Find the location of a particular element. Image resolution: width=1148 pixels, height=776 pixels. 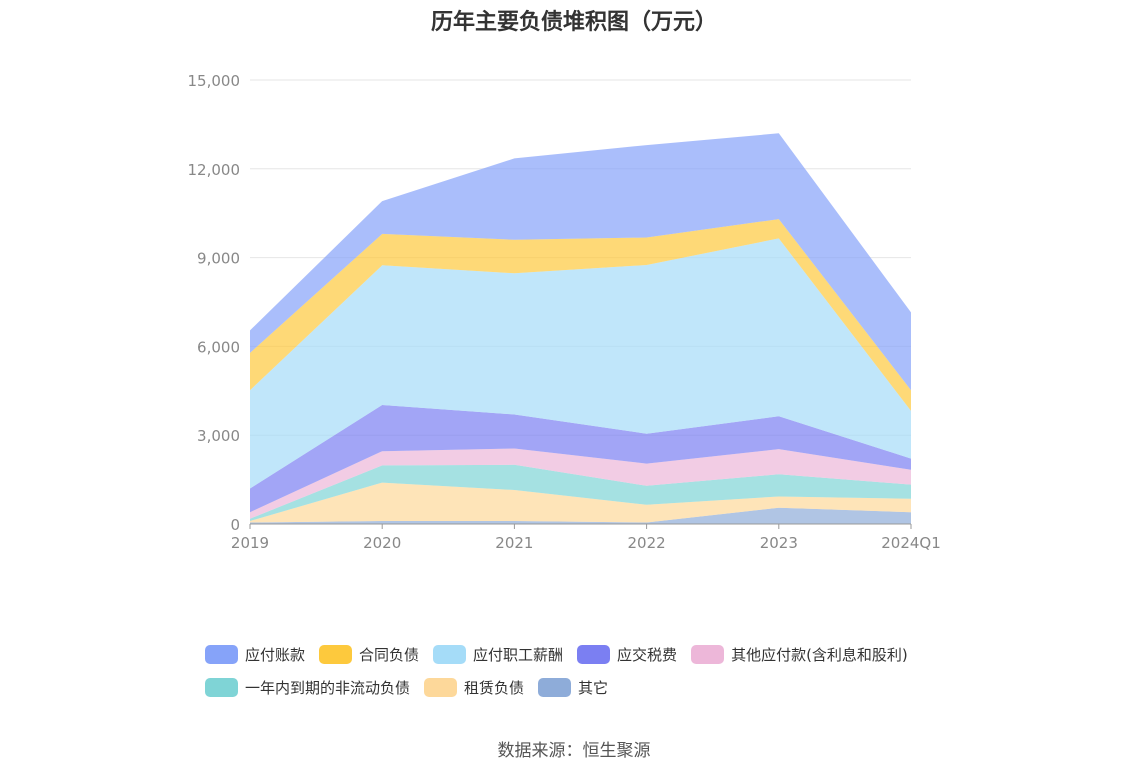

area-其它 is located at coordinates (580, 515).